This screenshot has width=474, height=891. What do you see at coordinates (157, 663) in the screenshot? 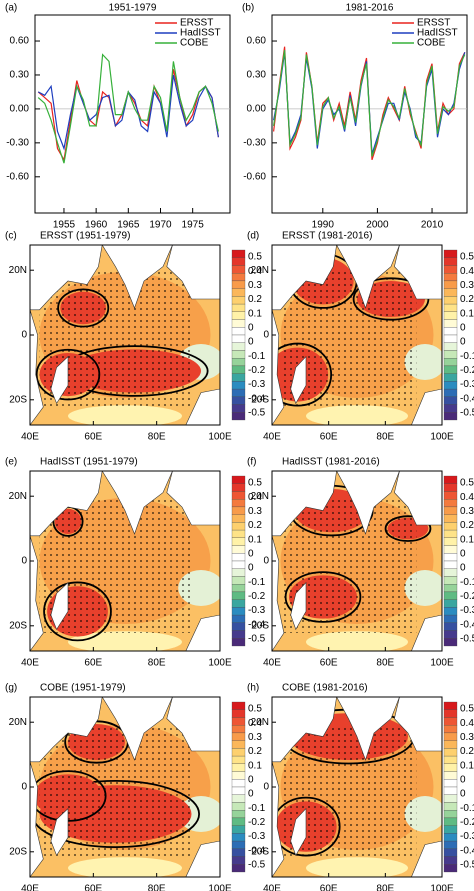
I see `lon-label: 80E` at bounding box center [157, 663].